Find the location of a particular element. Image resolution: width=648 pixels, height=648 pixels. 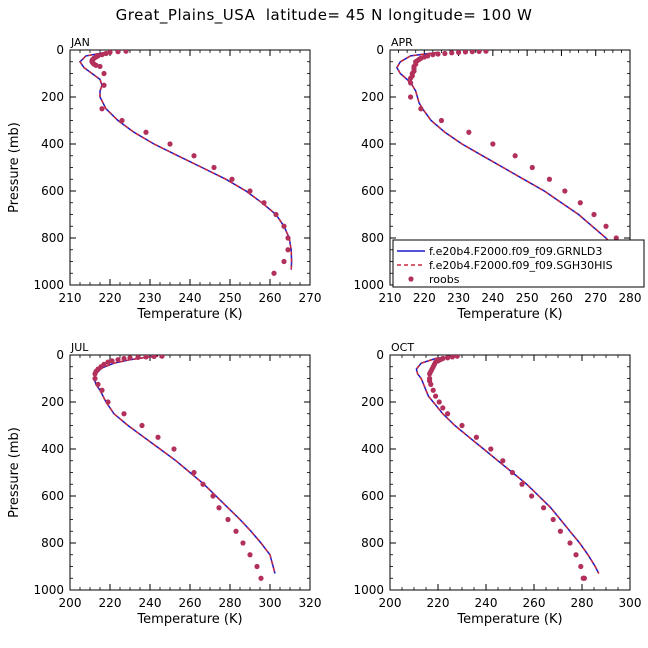

x-tick-label: 210 is located at coordinates (390, 298).